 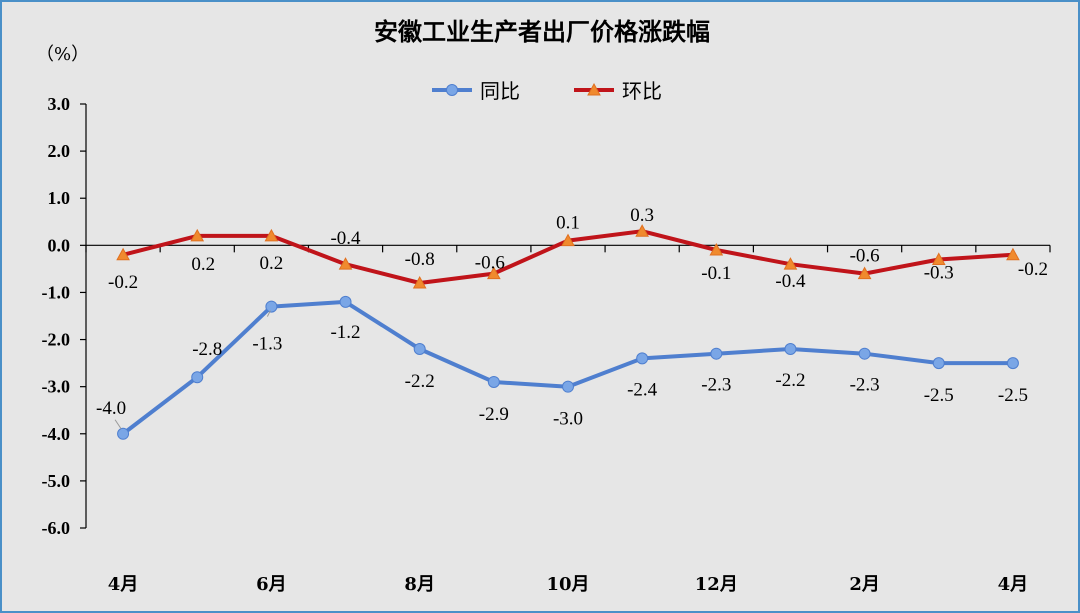 I want to click on data-label-yoy: -2.8, so click(x=207, y=349).